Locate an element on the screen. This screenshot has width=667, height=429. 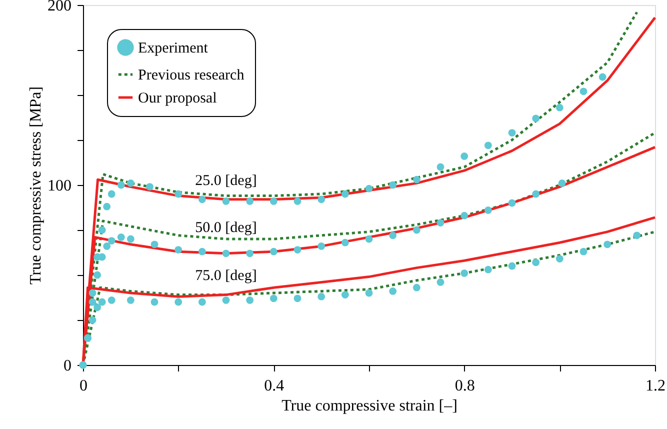
annotation: 75.0 [deg] is located at coordinates (226, 276).